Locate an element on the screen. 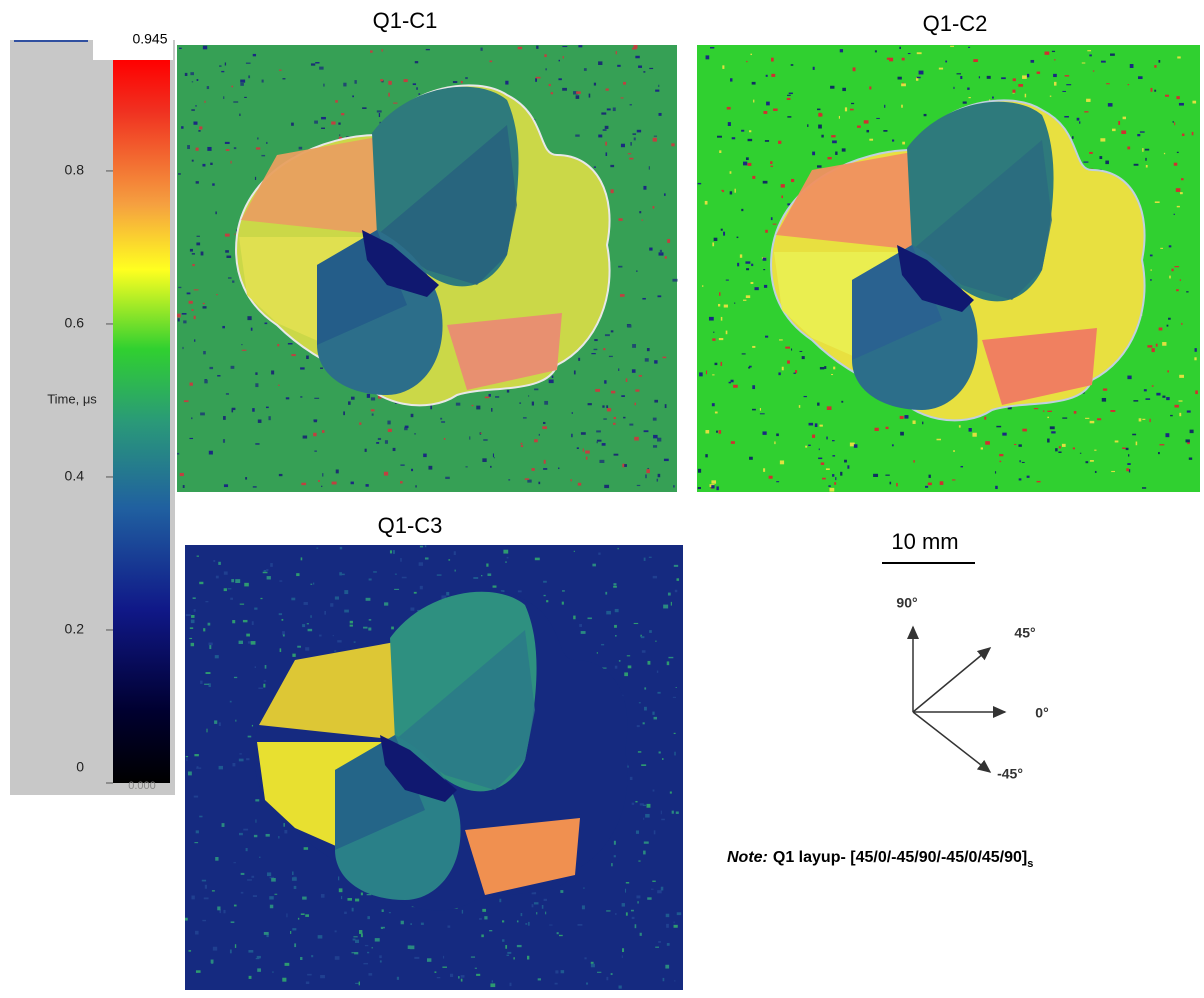 This screenshot has height=998, width=1204. colorbar-ticks: 0.8 0.6 0.4 0.2 0 is located at coordinates (89, 473).